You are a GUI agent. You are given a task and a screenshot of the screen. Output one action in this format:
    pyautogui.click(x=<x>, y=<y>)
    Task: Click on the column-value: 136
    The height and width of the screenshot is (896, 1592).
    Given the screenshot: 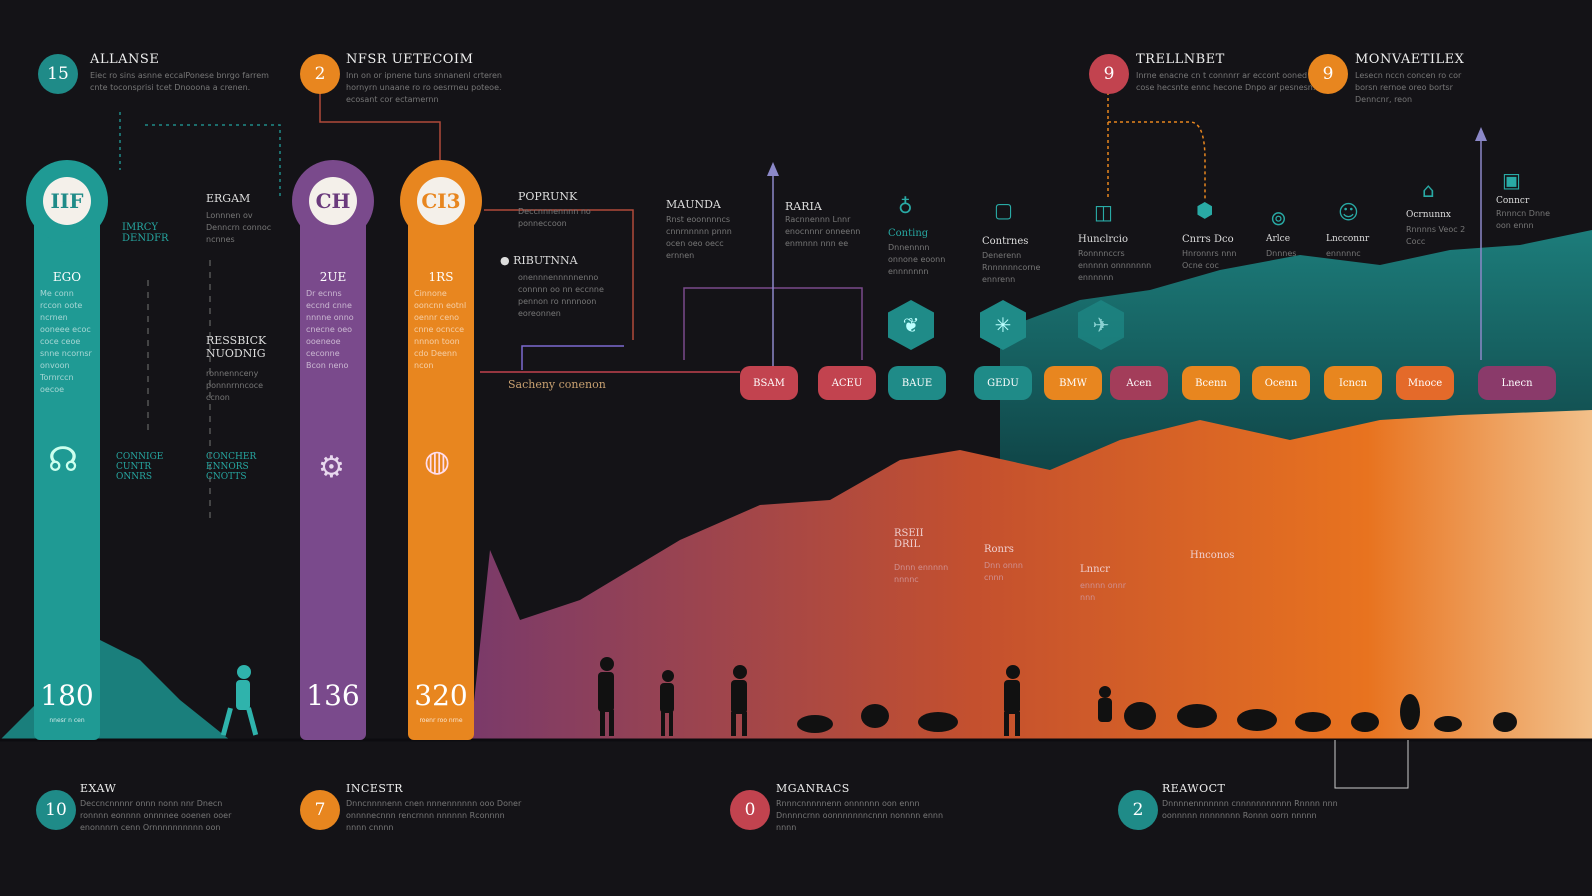 What is the action you would take?
    pyautogui.click(x=333, y=695)
    